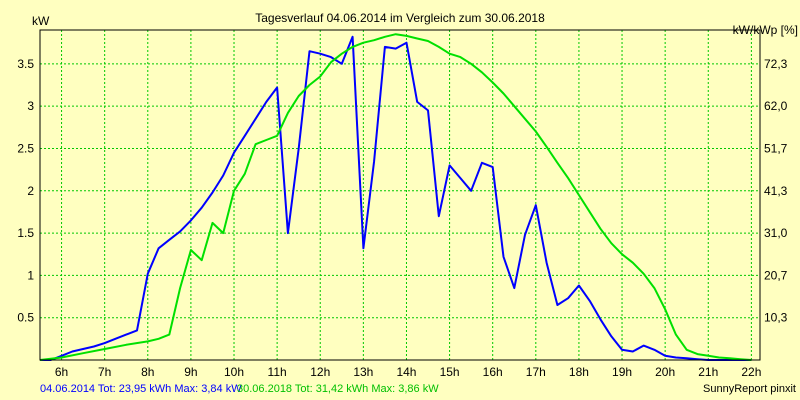  Describe the element at coordinates (25, 191) in the screenshot. I see `y-left-tick-labels: 0.5 1 1.5 2 2.5 3 3.5` at that location.